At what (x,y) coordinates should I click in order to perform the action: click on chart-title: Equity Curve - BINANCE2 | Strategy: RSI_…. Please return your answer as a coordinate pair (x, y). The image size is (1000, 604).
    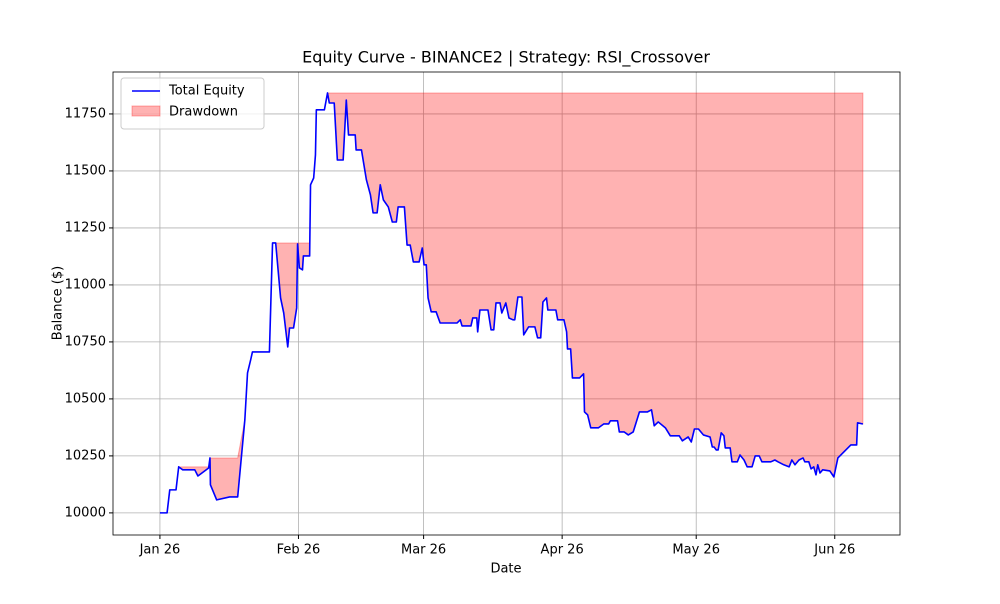
    Looking at the image, I should click on (506, 58).